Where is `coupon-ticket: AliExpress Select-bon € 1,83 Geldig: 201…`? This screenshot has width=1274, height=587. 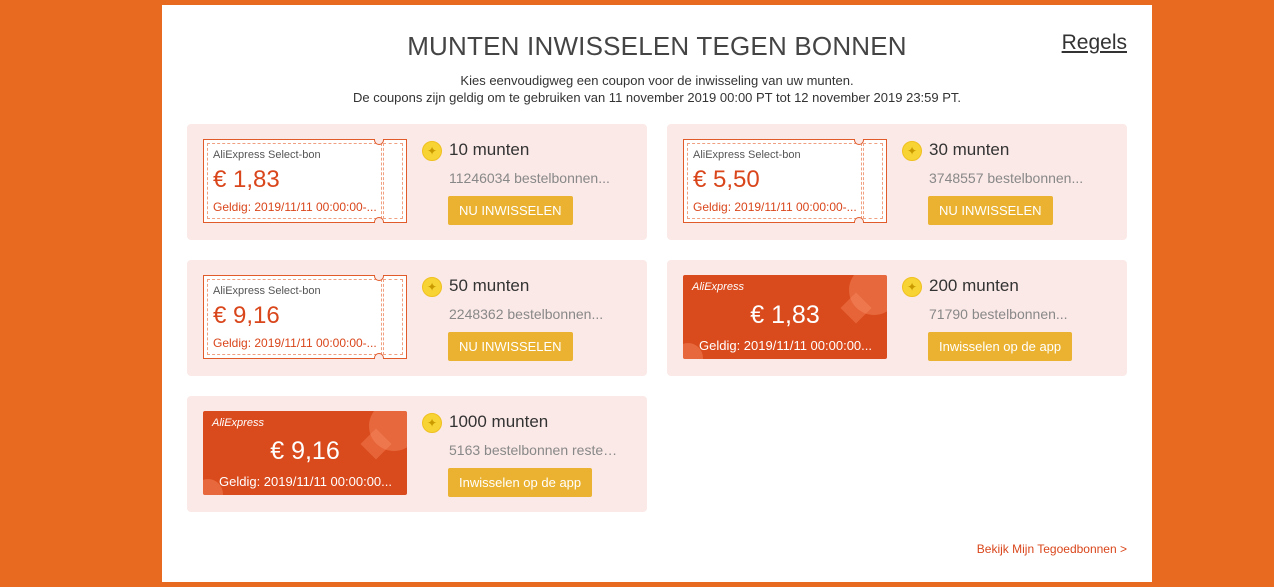 coupon-ticket: AliExpress Select-bon € 1,83 Geldig: 201… is located at coordinates (305, 181).